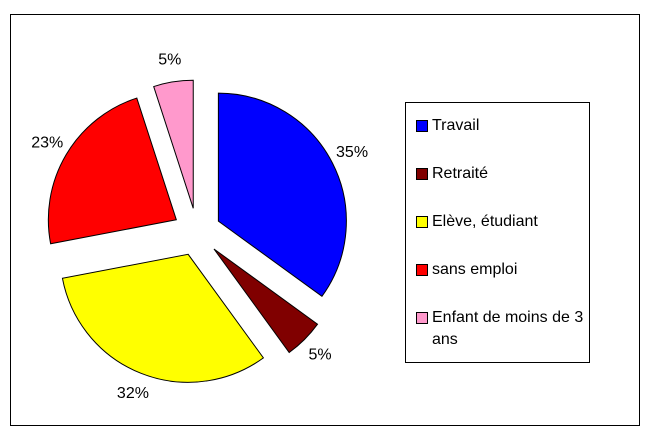 Image resolution: width=648 pixels, height=438 pixels. What do you see at coordinates (460, 173) in the screenshot?
I see `legend-label: Retraité` at bounding box center [460, 173].